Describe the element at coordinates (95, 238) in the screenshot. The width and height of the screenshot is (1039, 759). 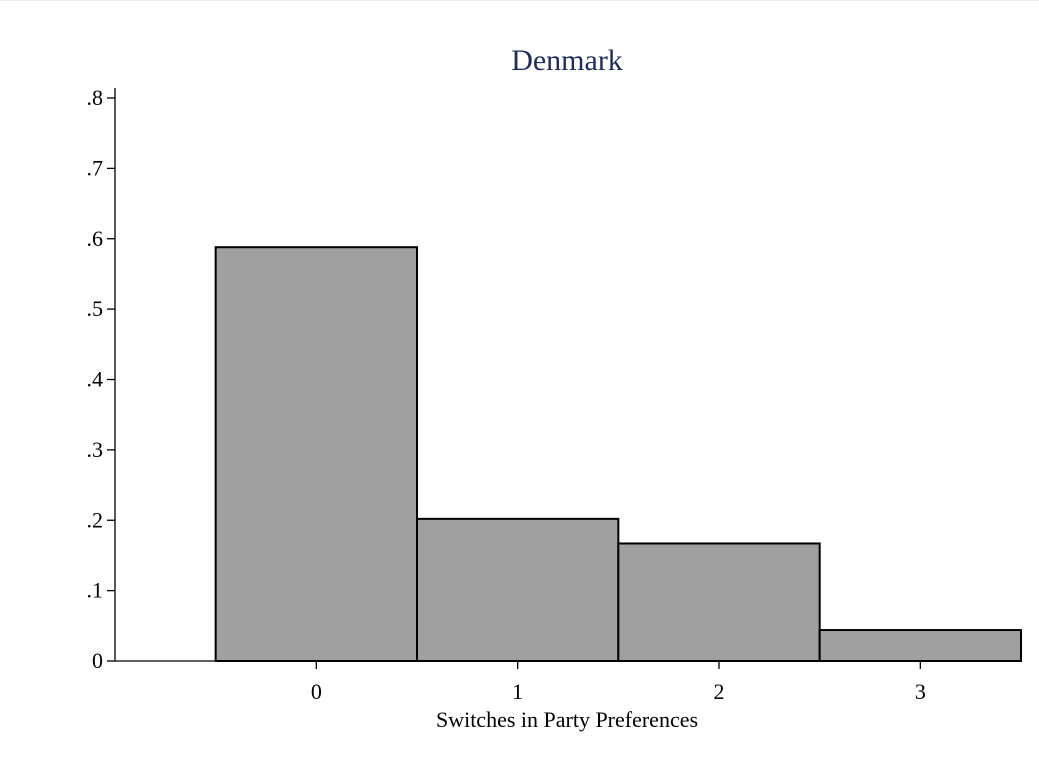
I see `y-tick-label: .6` at that location.